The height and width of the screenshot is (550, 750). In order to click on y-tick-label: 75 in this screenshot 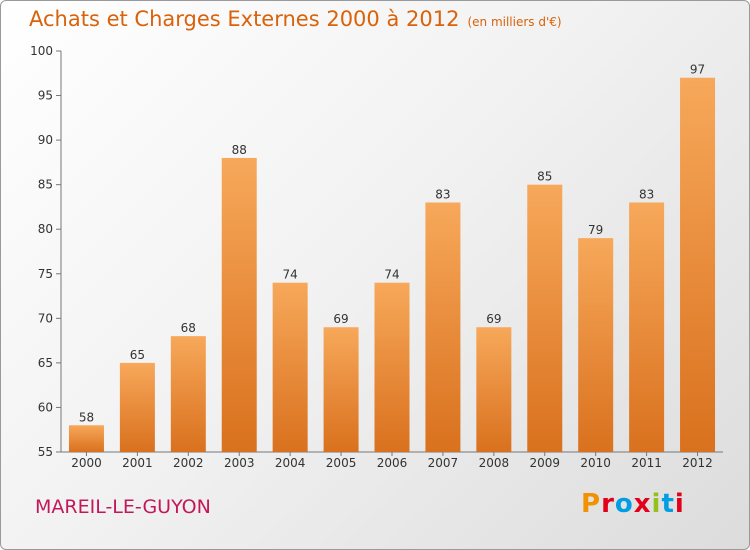, I will do `click(45, 274)`.